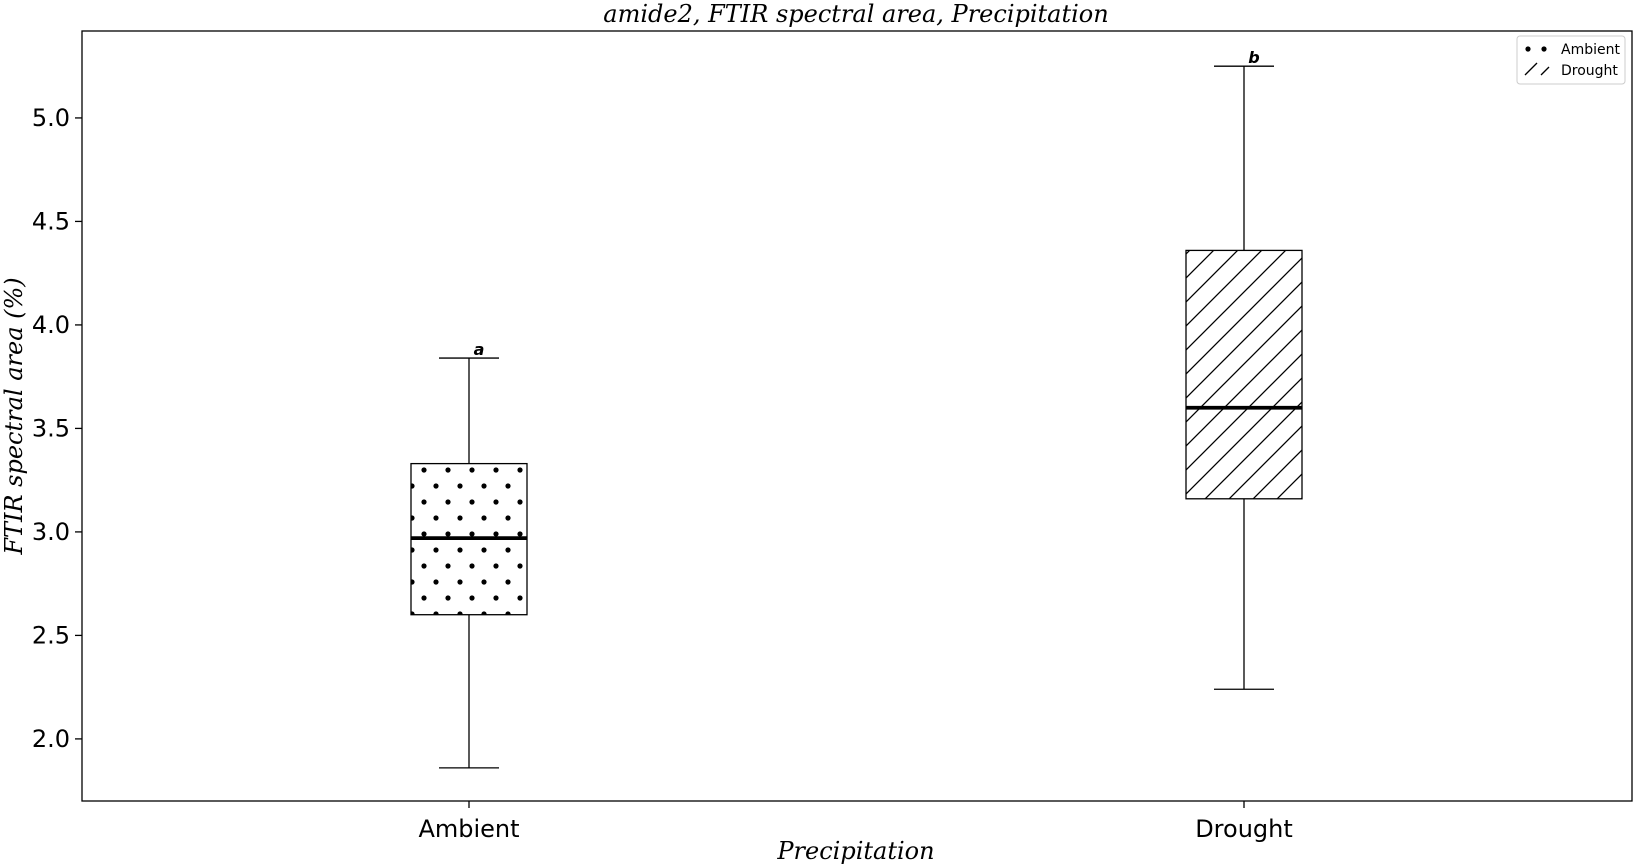  Describe the element at coordinates (1528, 49) in the screenshot. I see `legend-dots-swatch` at that location.